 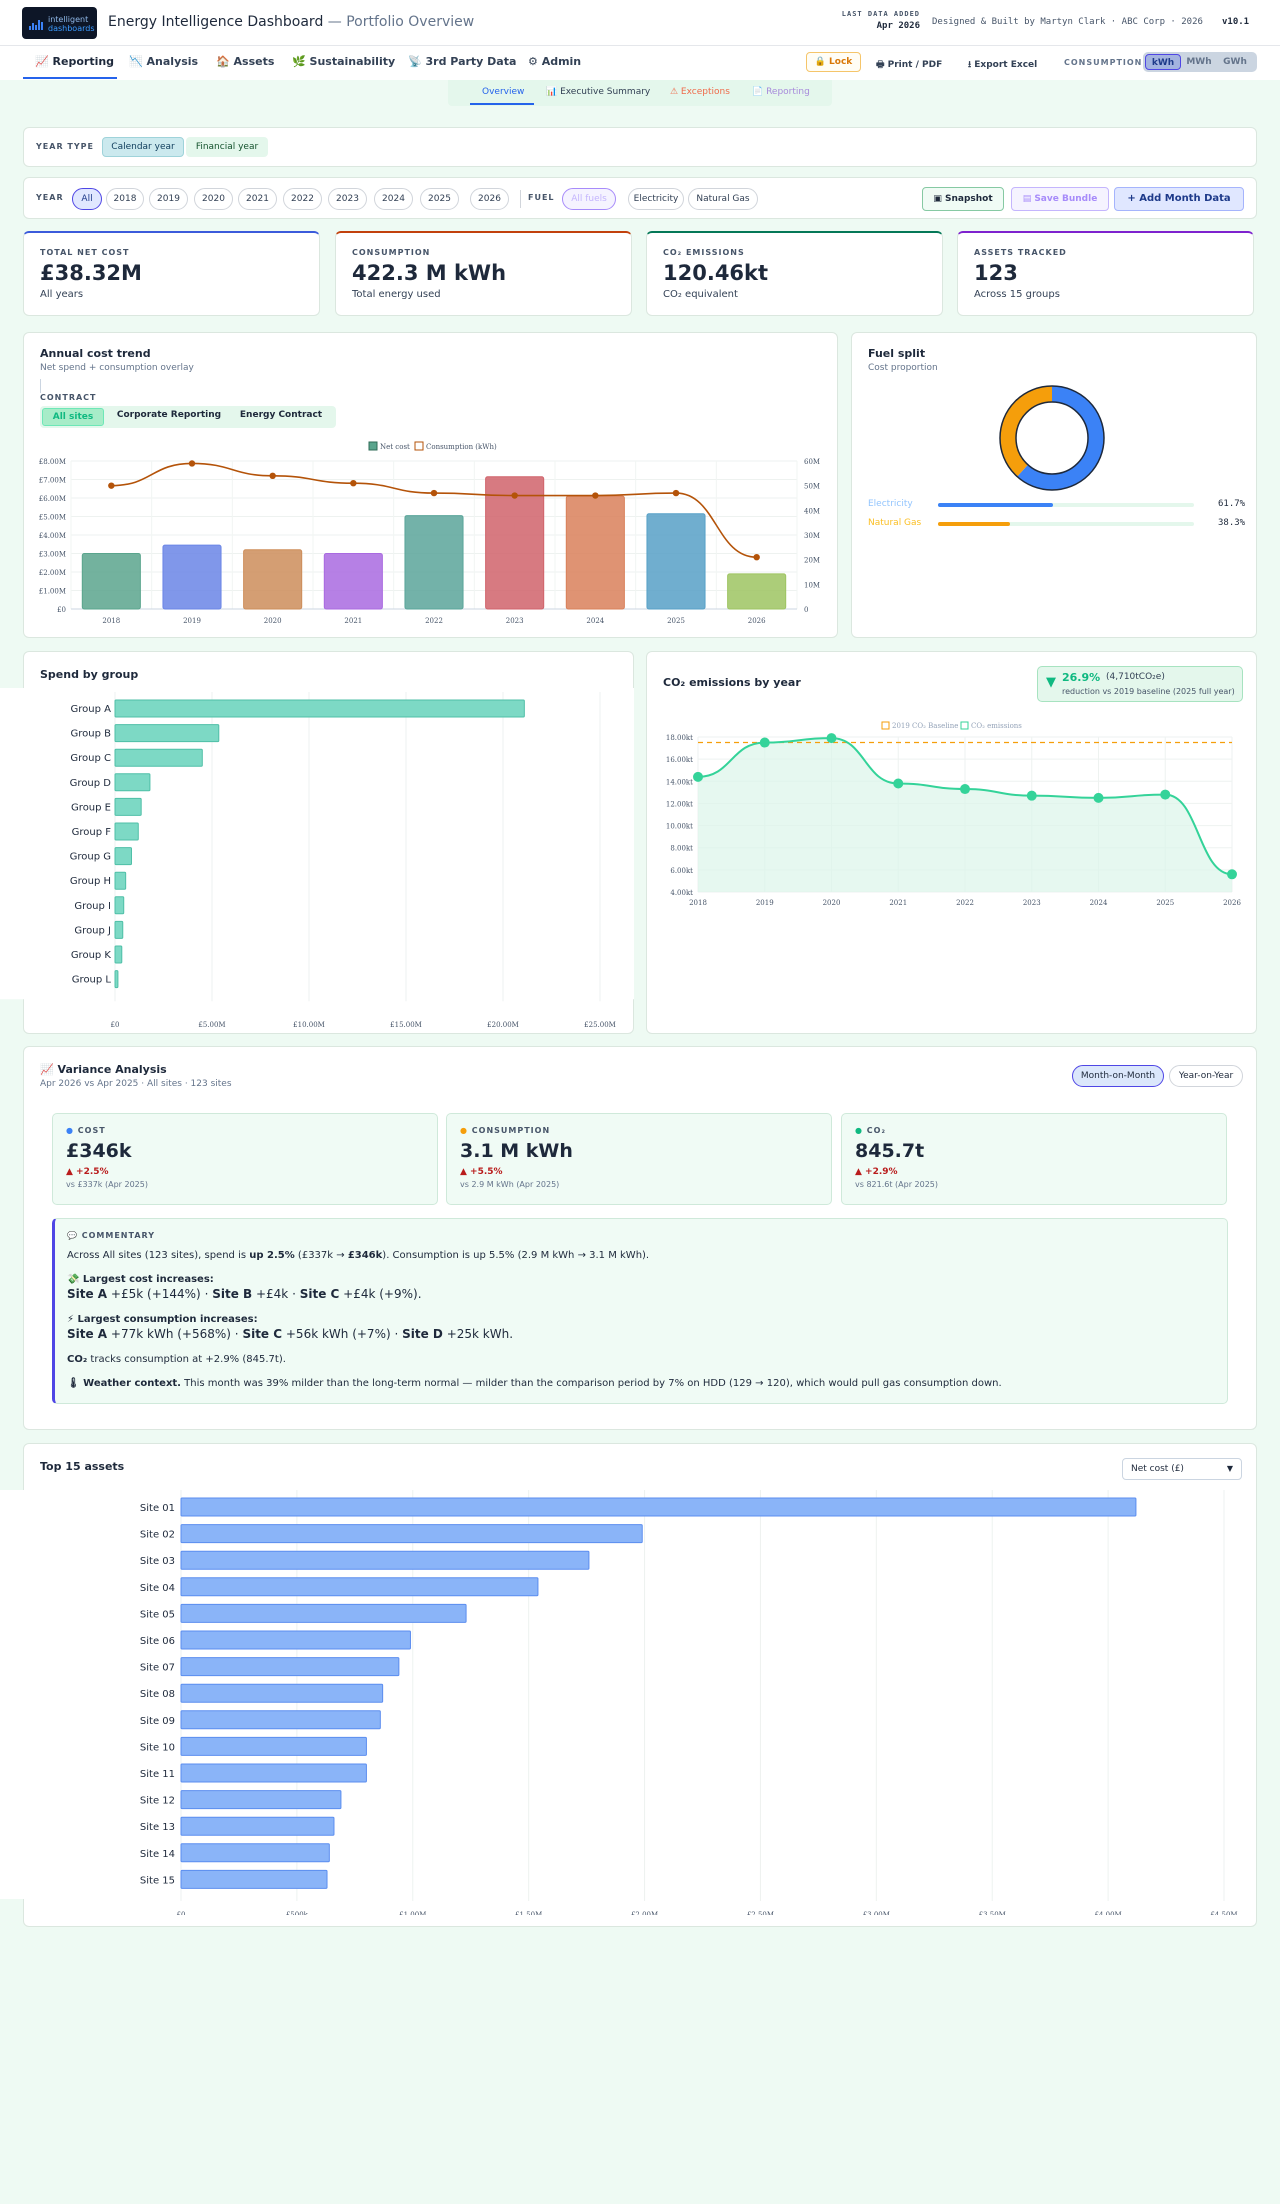 I want to click on add-month-data-button: + Add Month Data, so click(x=1179, y=199).